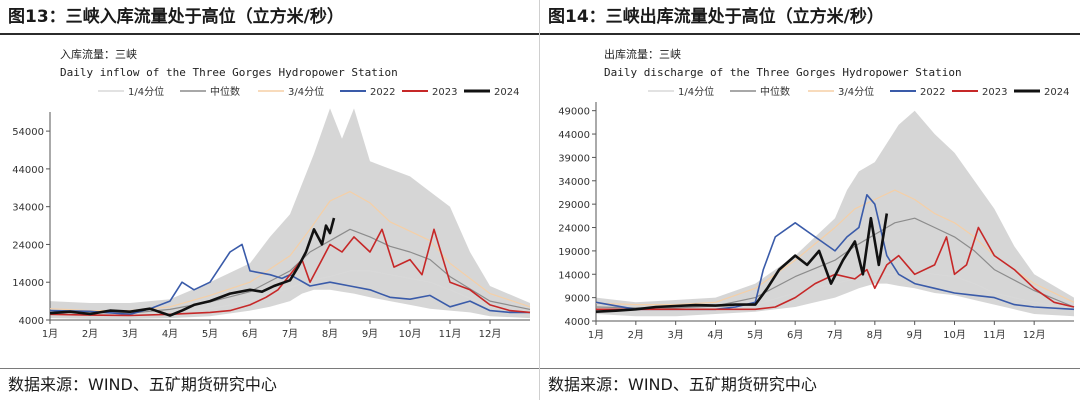 Image resolution: width=1080 pixels, height=400 pixels. I want to click on chart-title: 入库流量：三峡, so click(98, 54).